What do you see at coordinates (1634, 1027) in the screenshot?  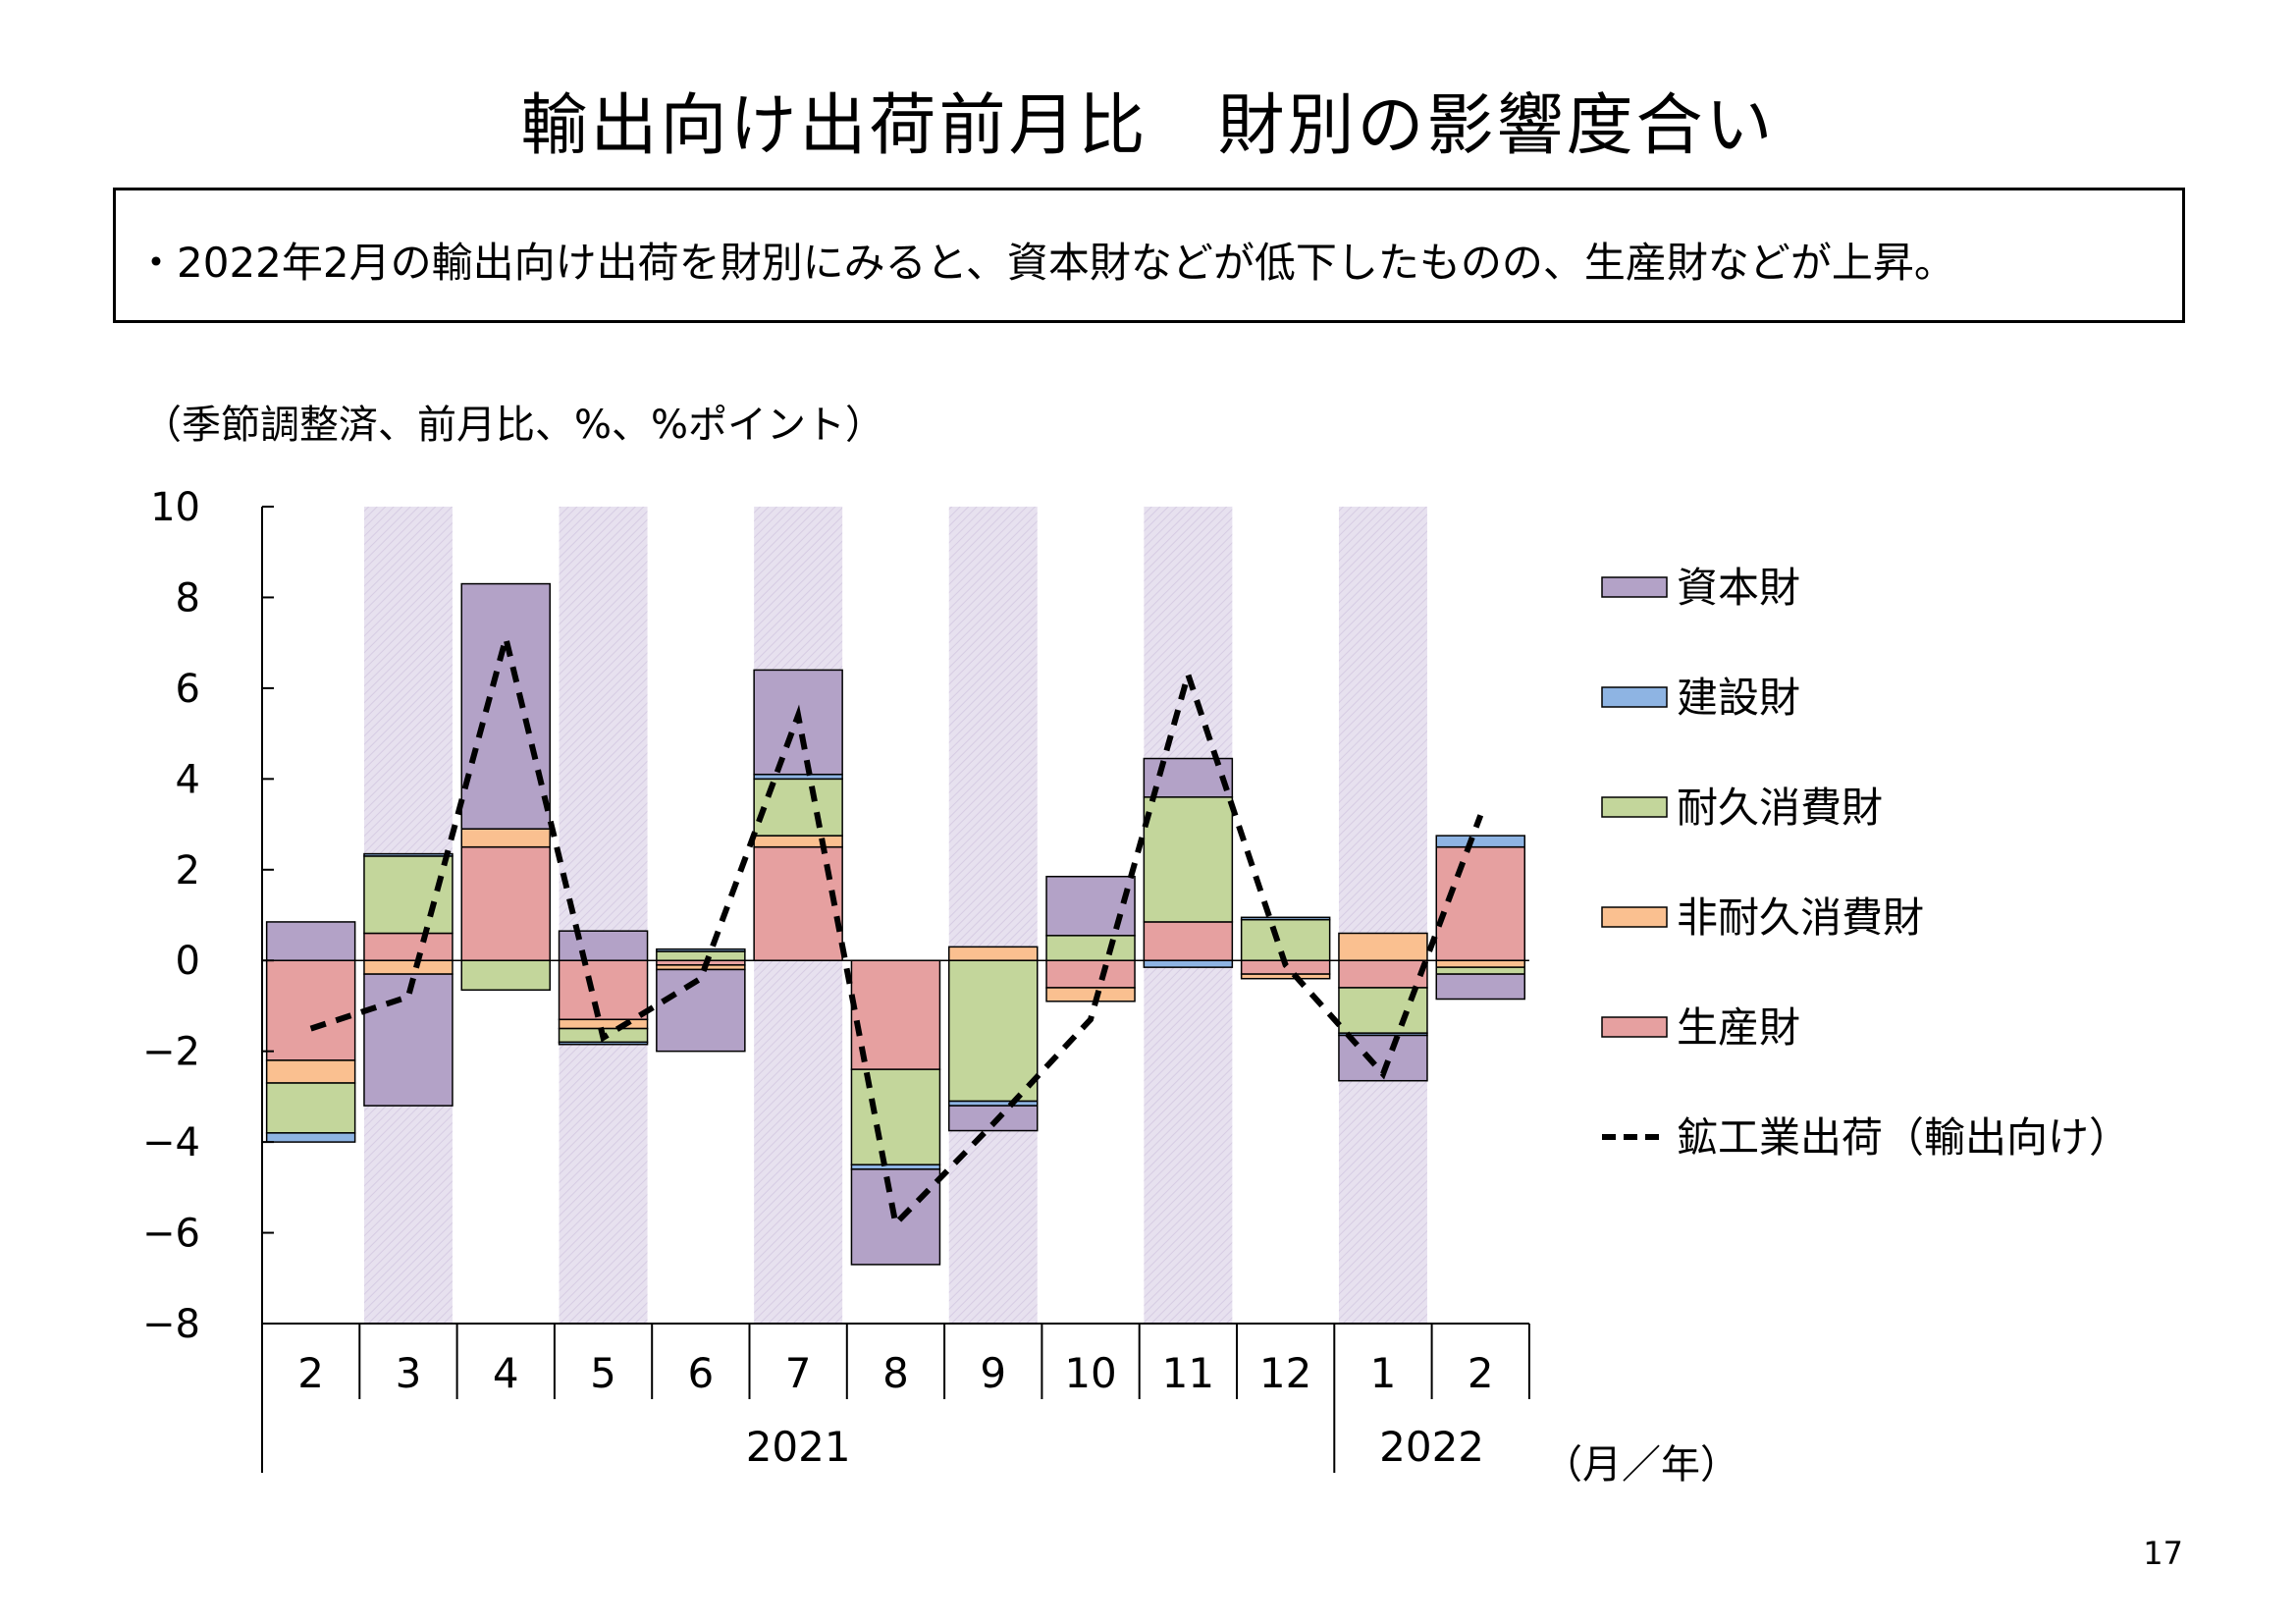 I see `legend-swatch-production` at bounding box center [1634, 1027].